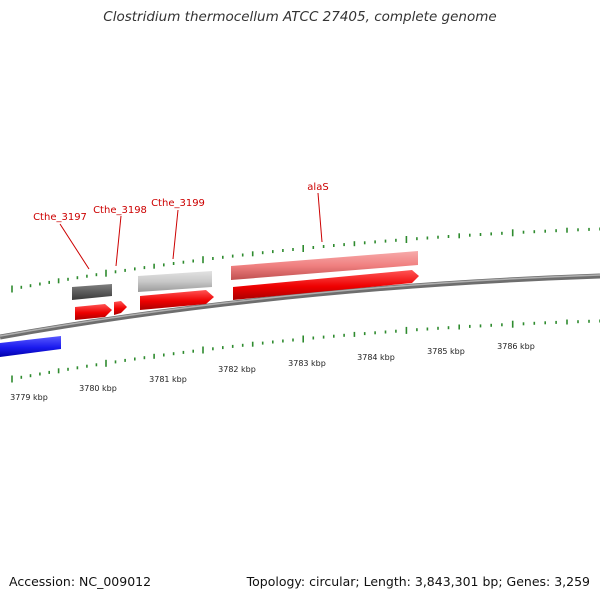  I want to click on feature-bar-dark, so click(92, 292).